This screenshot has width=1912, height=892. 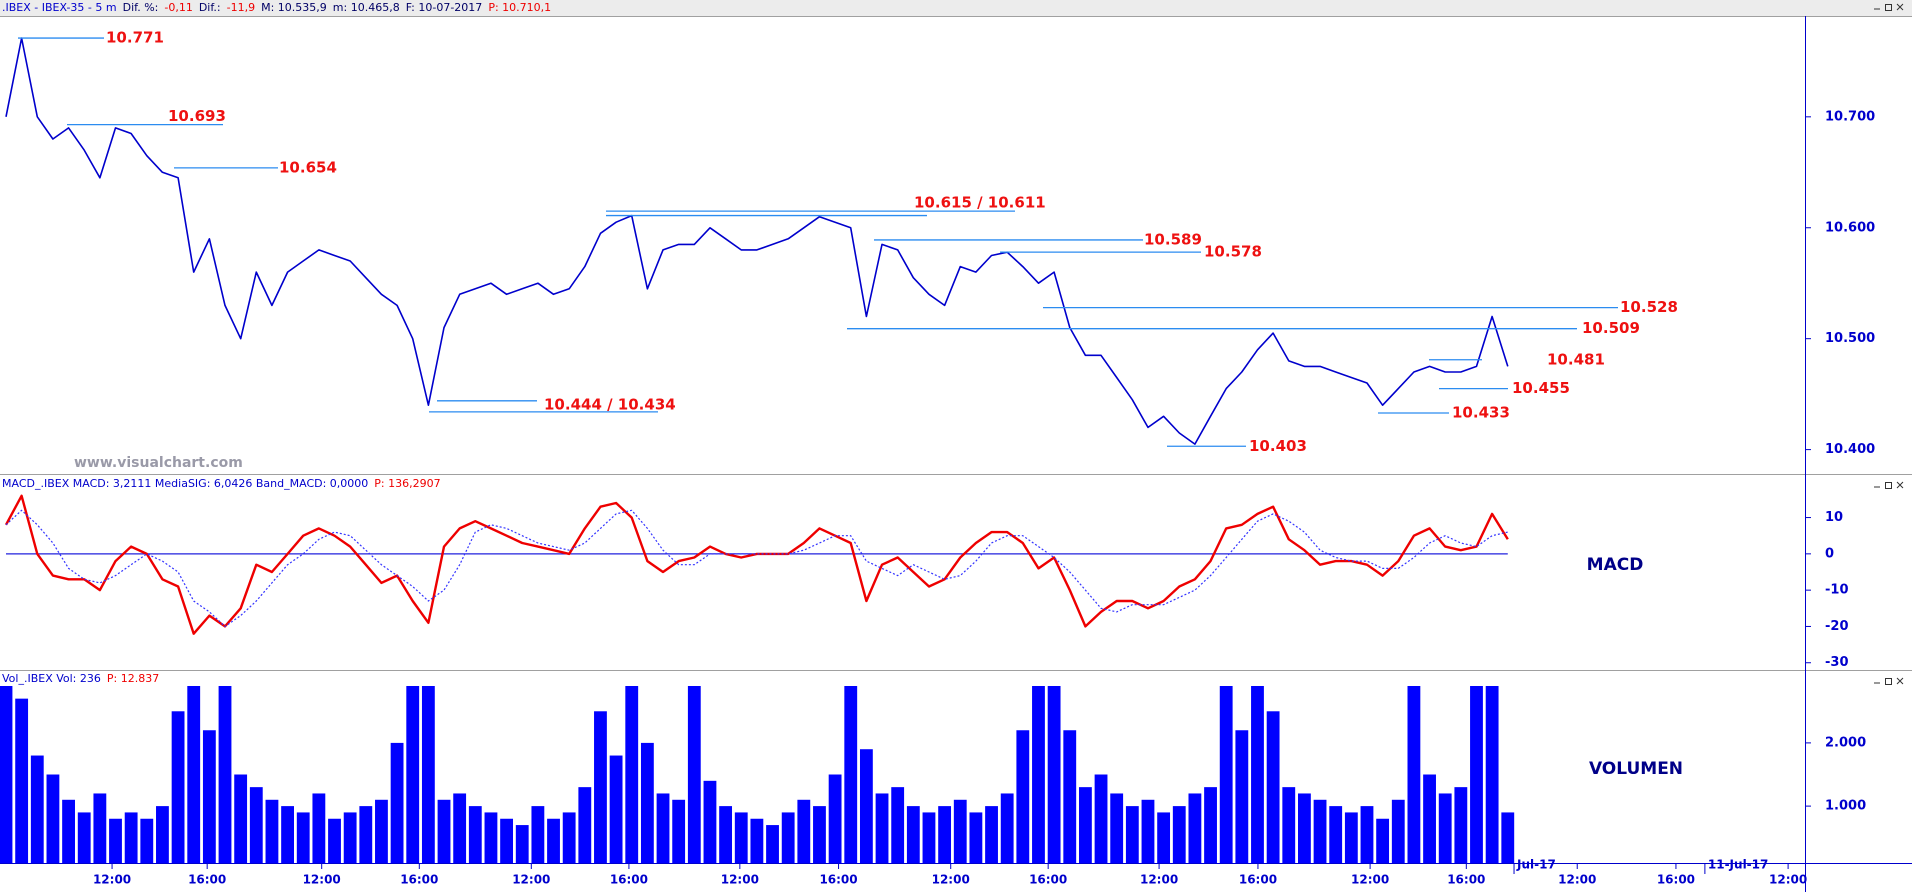 I want to click on level-label: 10.654, so click(x=308, y=167).